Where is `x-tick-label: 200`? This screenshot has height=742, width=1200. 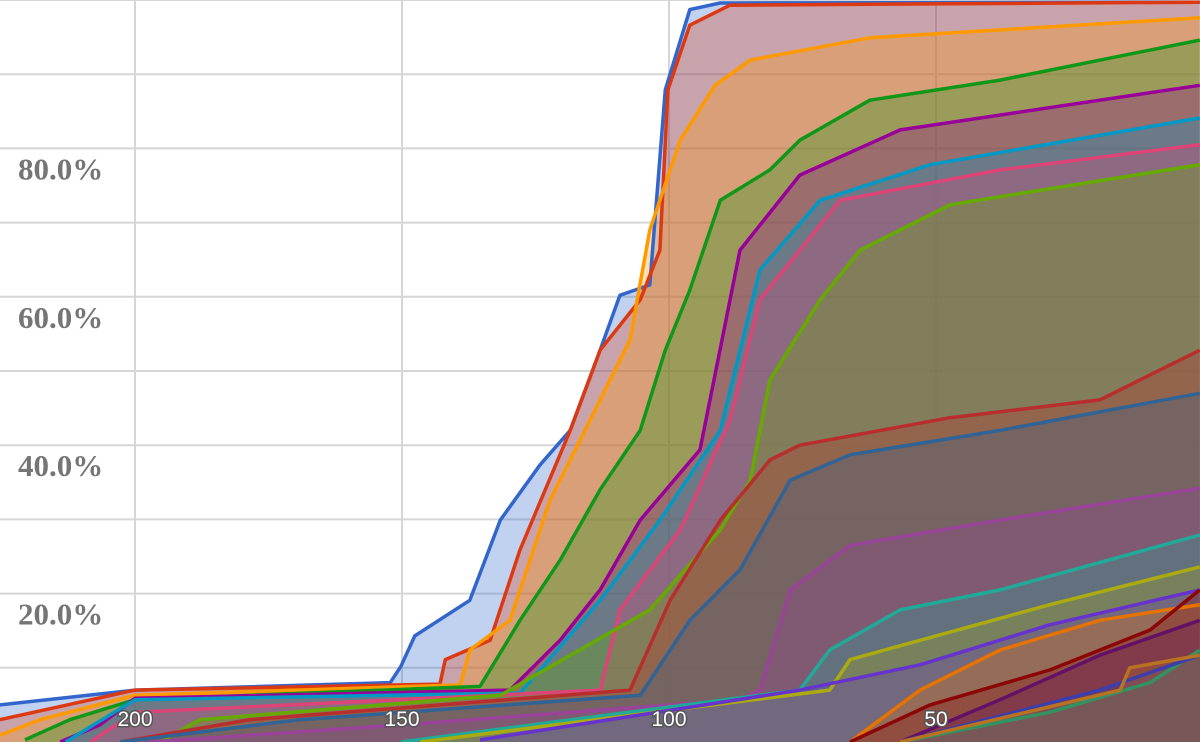
x-tick-label: 200 is located at coordinates (134, 719).